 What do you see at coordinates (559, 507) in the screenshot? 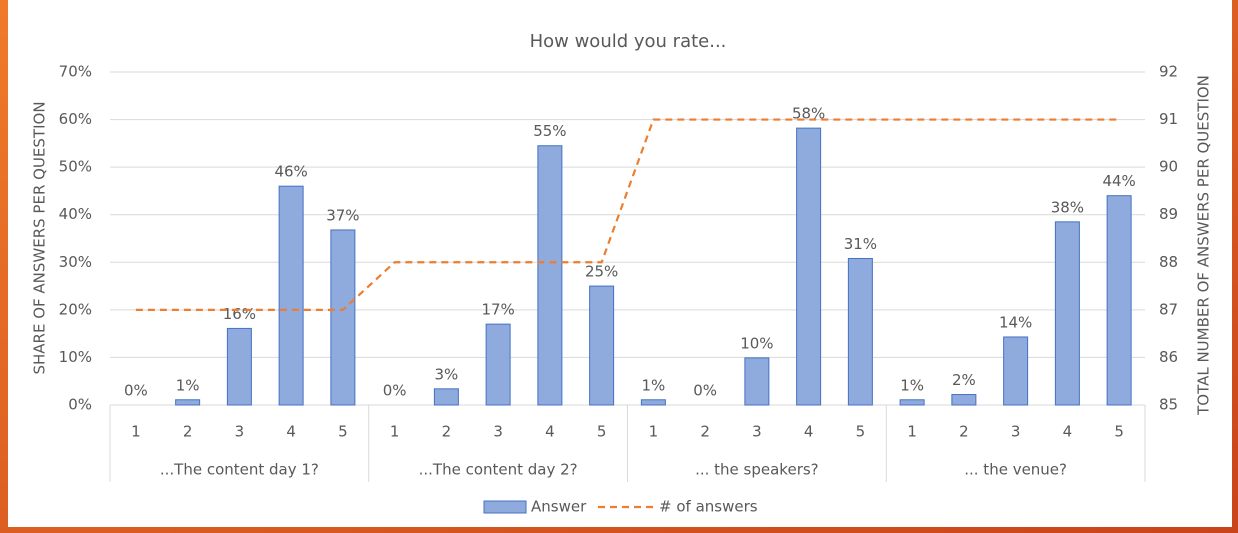
I see `legend-label: Answer` at bounding box center [559, 507].